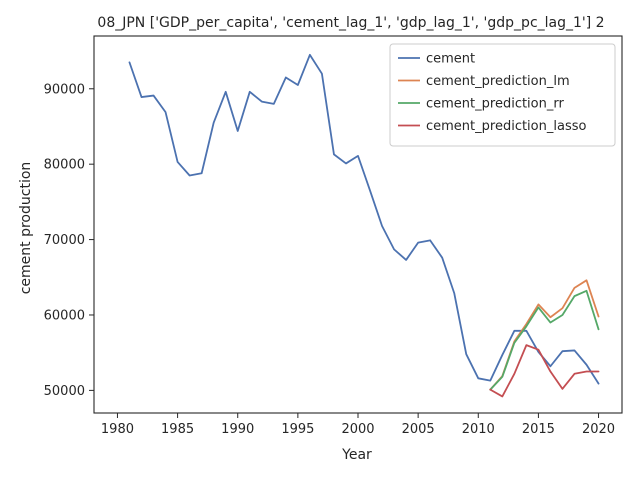 This screenshot has width=640, height=480. What do you see at coordinates (356, 455) in the screenshot?
I see `x-axis-label: Year` at bounding box center [356, 455].